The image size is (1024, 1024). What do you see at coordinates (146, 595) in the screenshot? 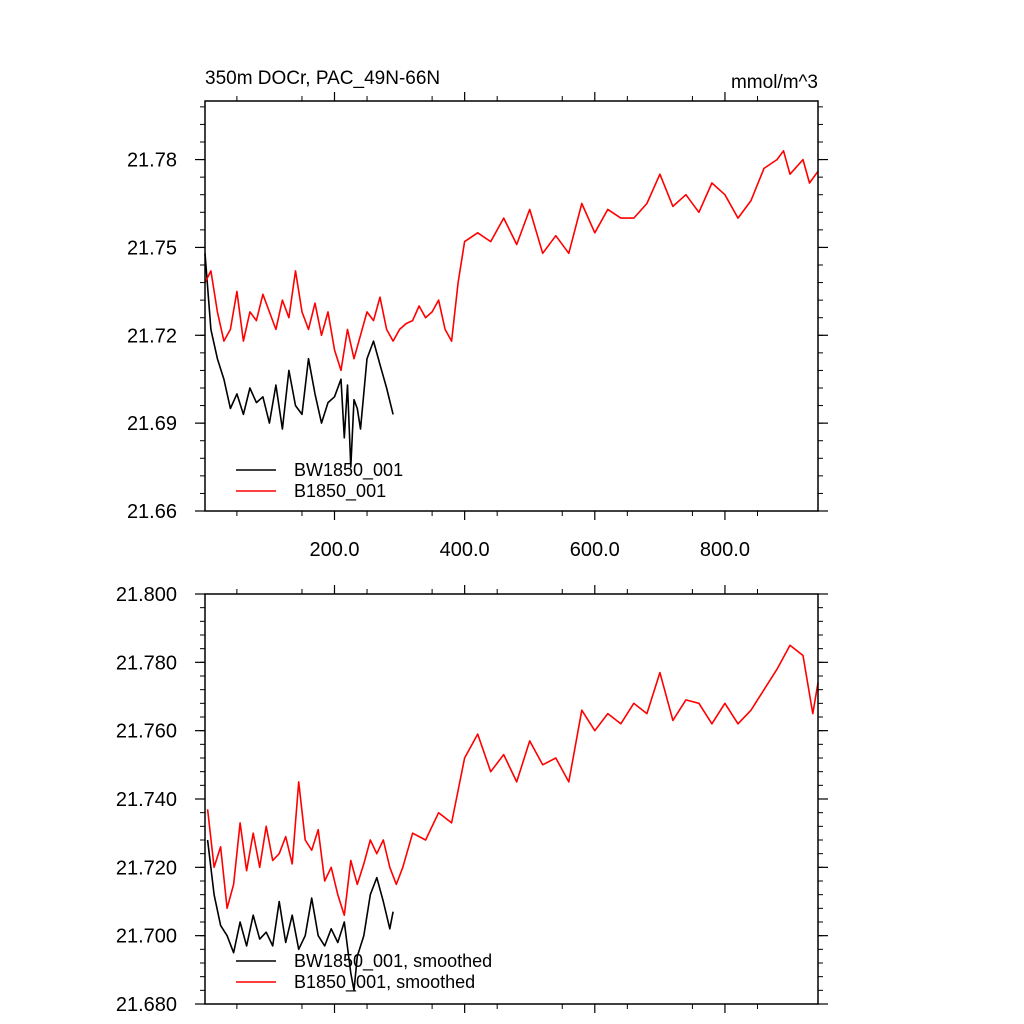
I see `y-tick-label: 21.800` at bounding box center [146, 595].